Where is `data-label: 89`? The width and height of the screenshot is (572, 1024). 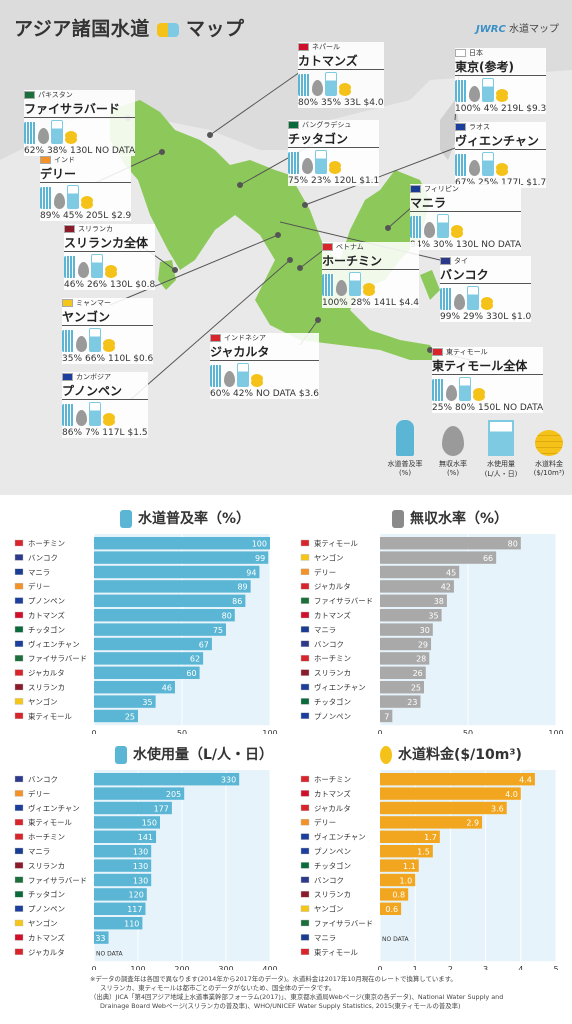 data-label: 89 is located at coordinates (242, 587).